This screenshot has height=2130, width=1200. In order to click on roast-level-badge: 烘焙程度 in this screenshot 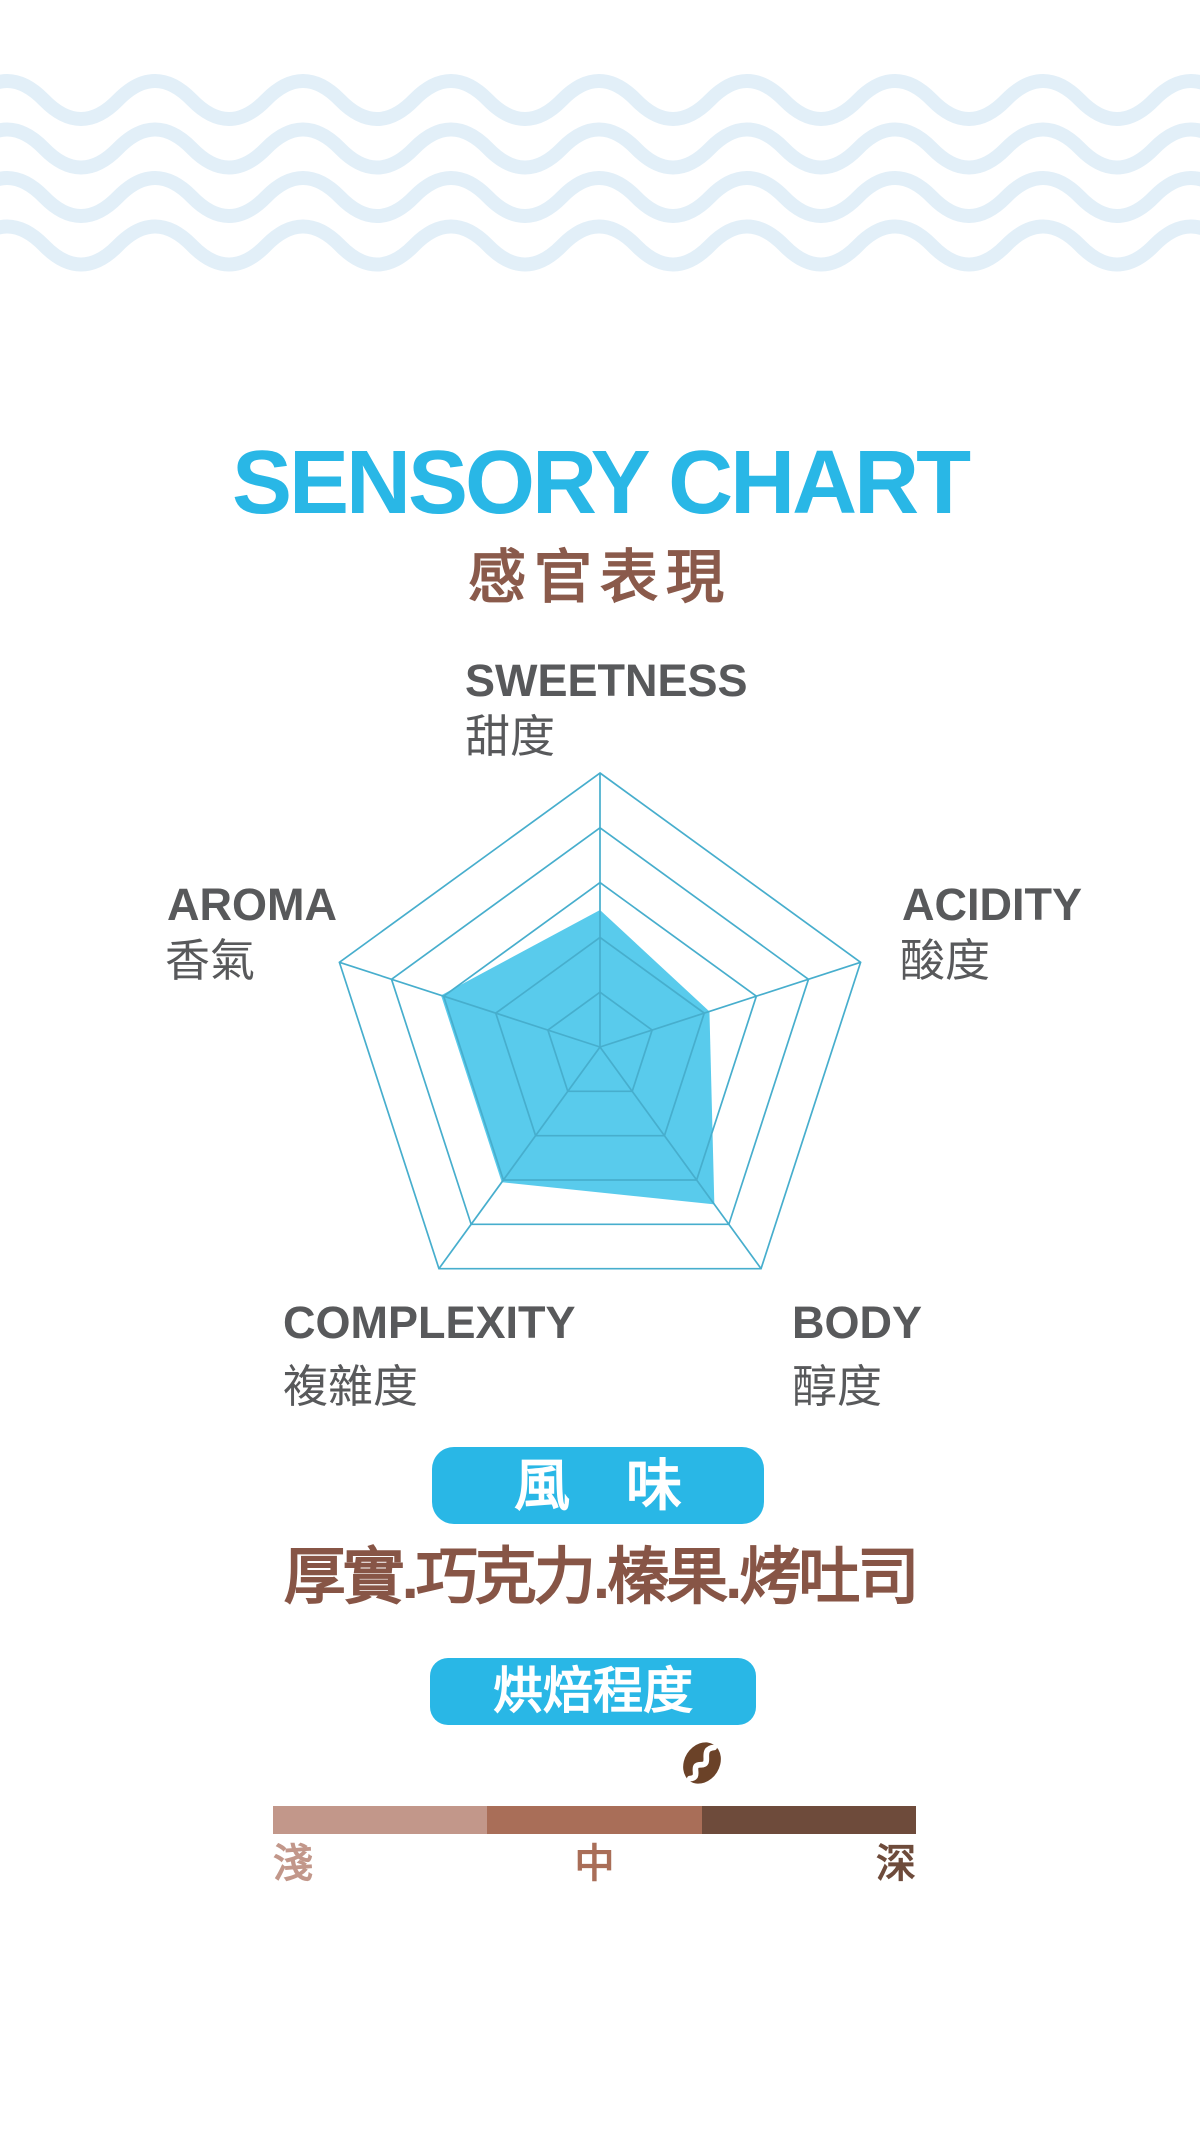, I will do `click(593, 1691)`.